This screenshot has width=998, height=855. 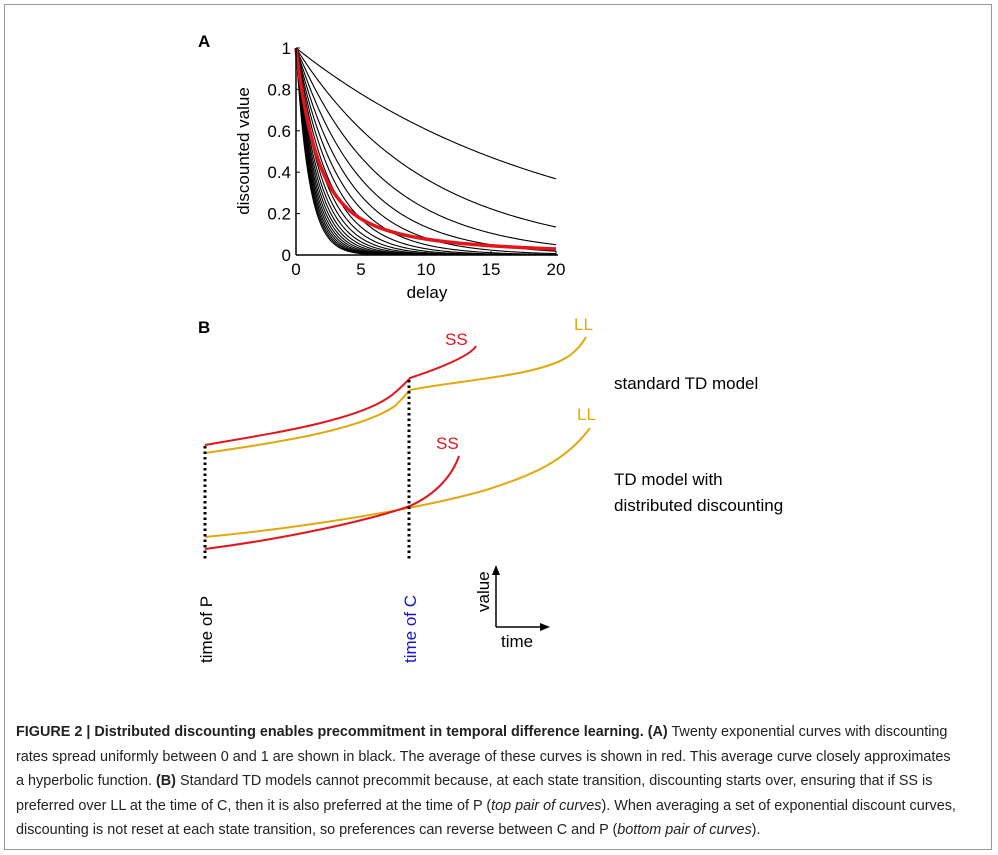 What do you see at coordinates (243, 151) in the screenshot?
I see `y-axis-label: discounted value` at bounding box center [243, 151].